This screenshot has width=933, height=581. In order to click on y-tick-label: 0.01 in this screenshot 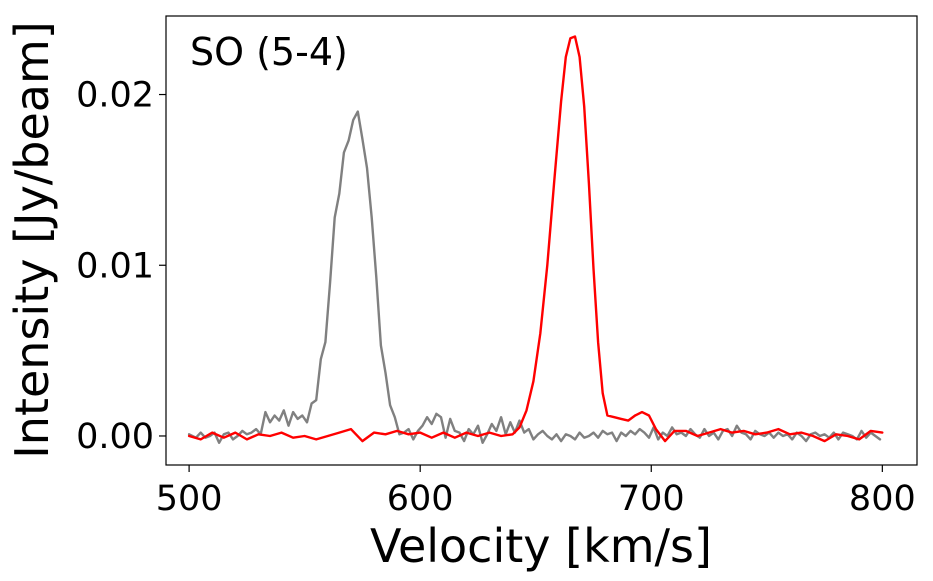, I will do `click(115, 266)`.